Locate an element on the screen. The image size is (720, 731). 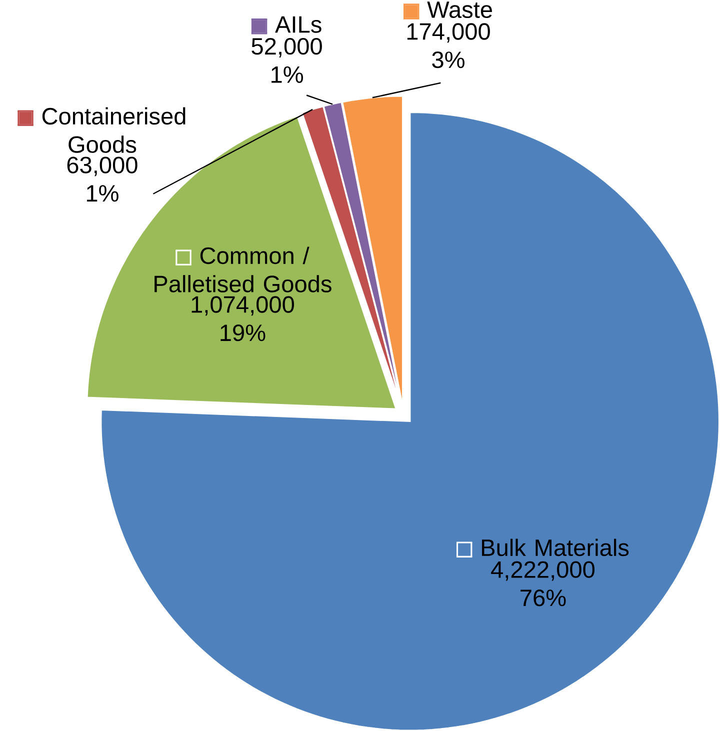
data-label: 174,000 3% is located at coordinates (449, 45).